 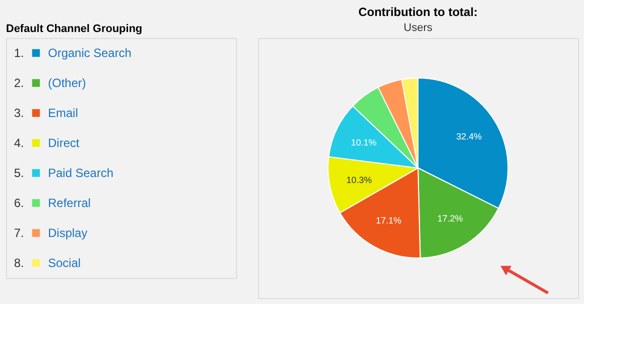 What do you see at coordinates (19, 143) in the screenshot?
I see `text: 4.` at bounding box center [19, 143].